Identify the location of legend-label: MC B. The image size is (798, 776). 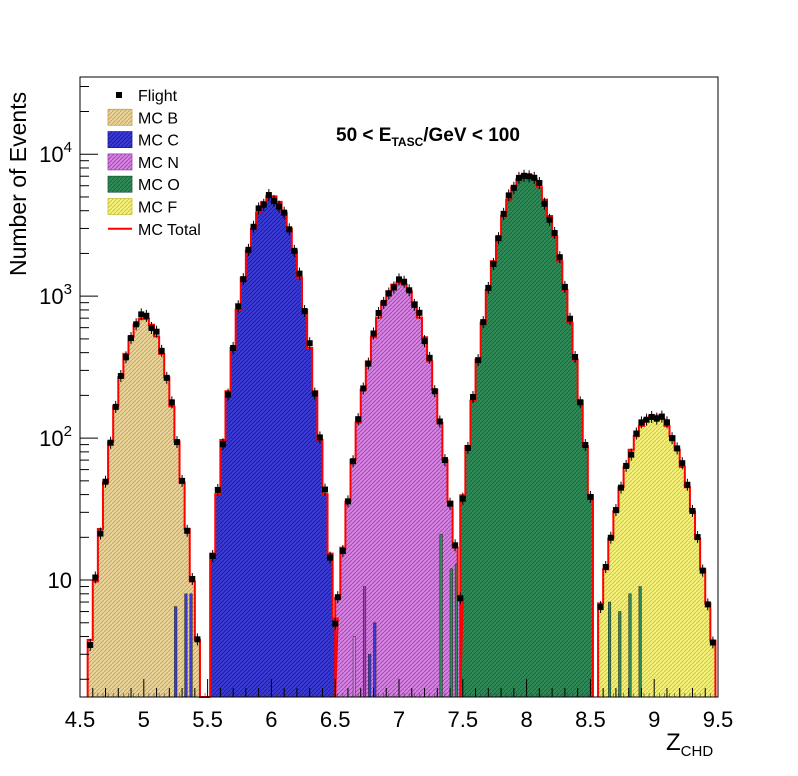
(158, 118).